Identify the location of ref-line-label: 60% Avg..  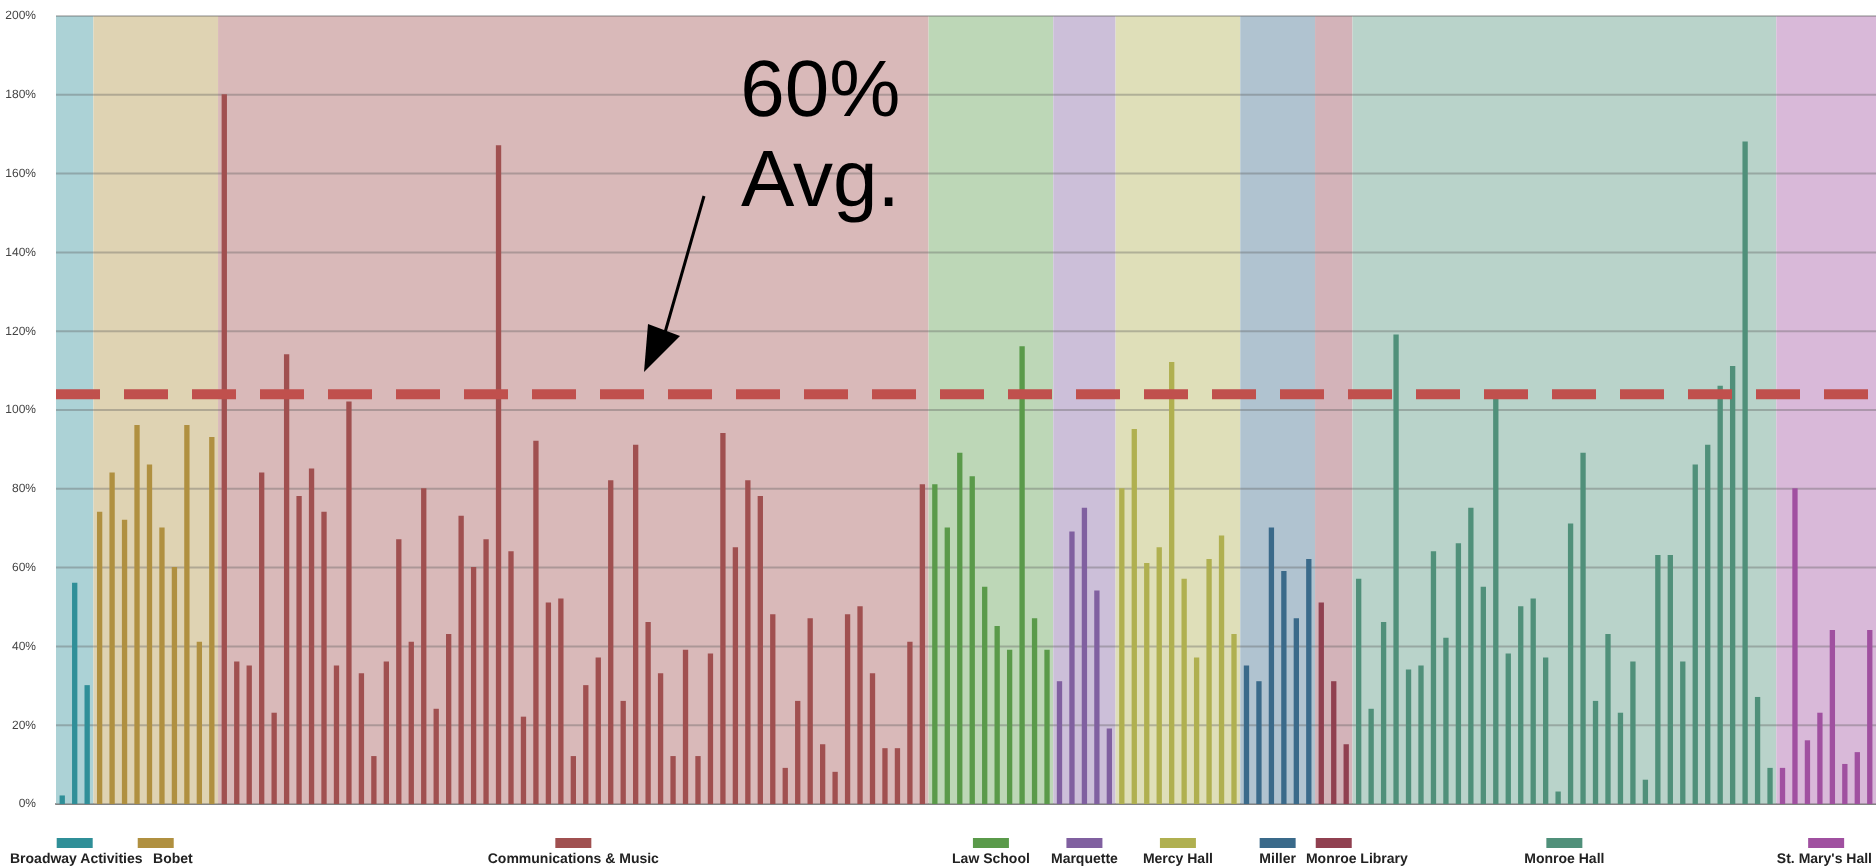
(820, 135).